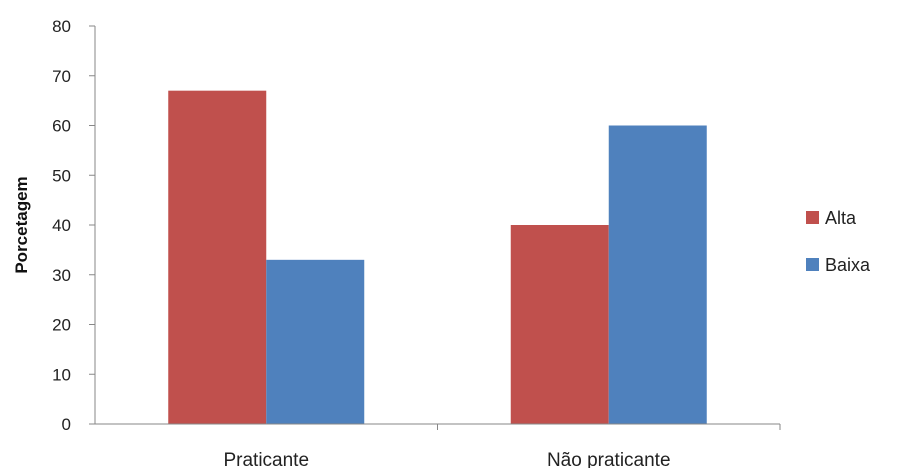 The image size is (905, 468). I want to click on legend-swatch-alta, so click(812, 217).